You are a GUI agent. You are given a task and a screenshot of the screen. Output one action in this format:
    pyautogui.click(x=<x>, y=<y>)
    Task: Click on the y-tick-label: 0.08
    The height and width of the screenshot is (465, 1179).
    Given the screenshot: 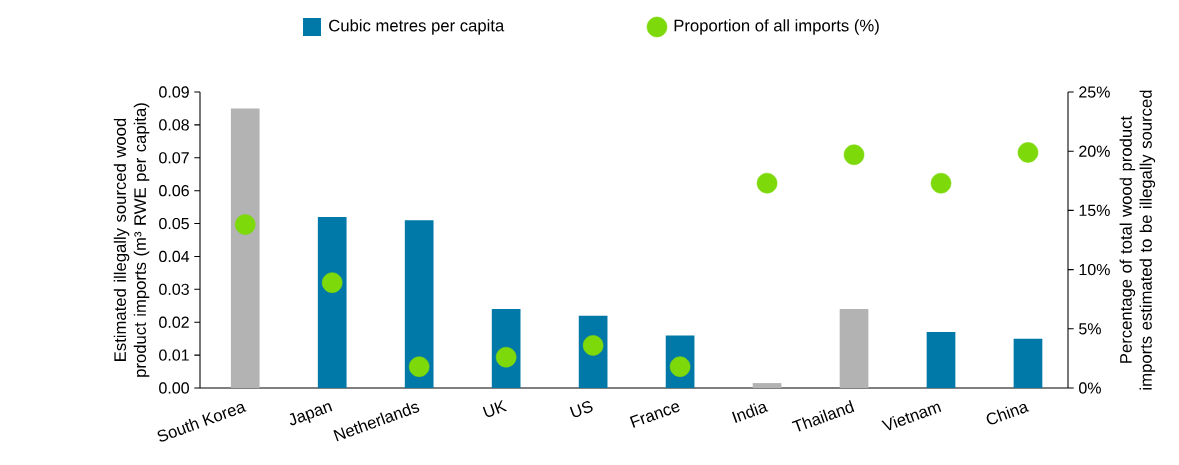 What is the action you would take?
    pyautogui.click(x=174, y=125)
    